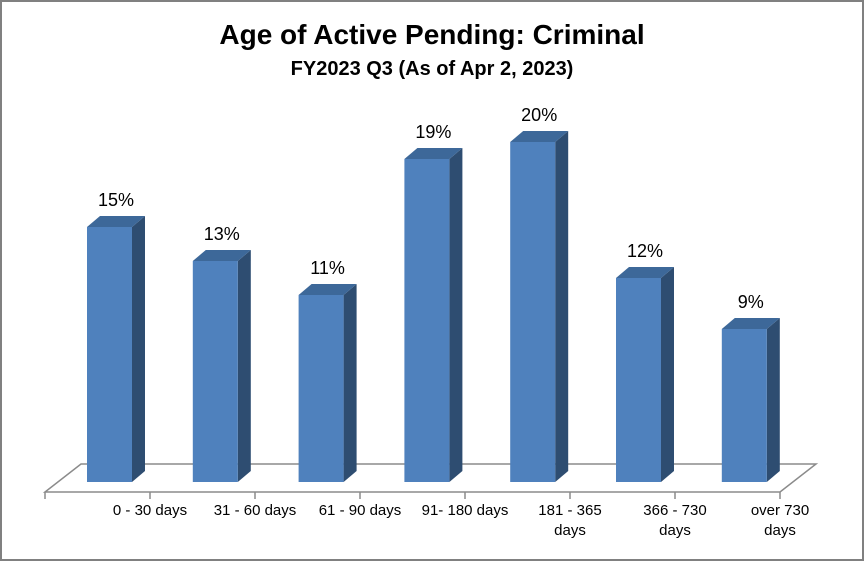  Describe the element at coordinates (750, 302) in the screenshot. I see `bar-value-label: 9%` at that location.